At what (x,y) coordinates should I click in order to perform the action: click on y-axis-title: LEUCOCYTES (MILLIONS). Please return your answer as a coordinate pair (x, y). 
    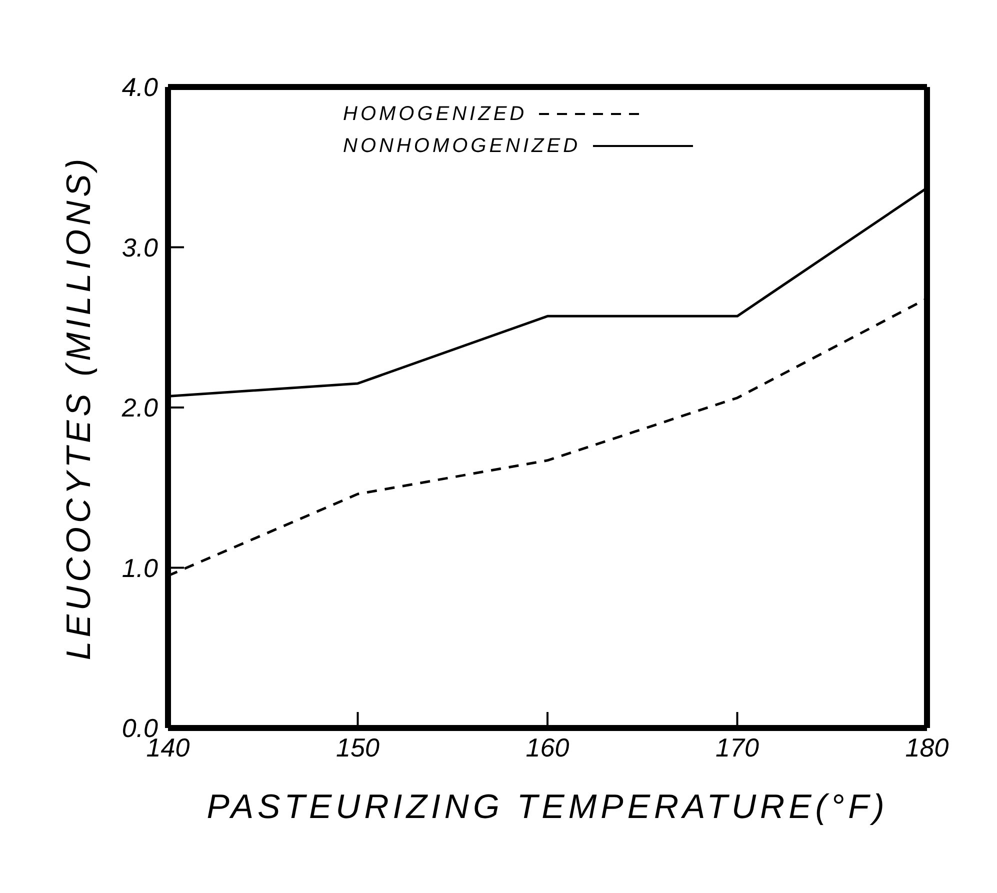
    Looking at the image, I should click on (79, 407).